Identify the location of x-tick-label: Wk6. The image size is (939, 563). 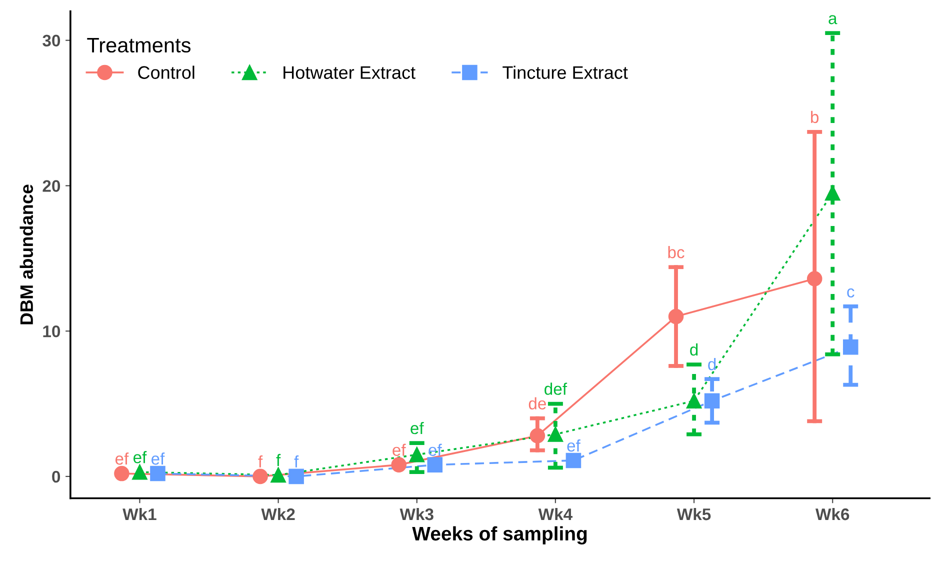
(832, 514).